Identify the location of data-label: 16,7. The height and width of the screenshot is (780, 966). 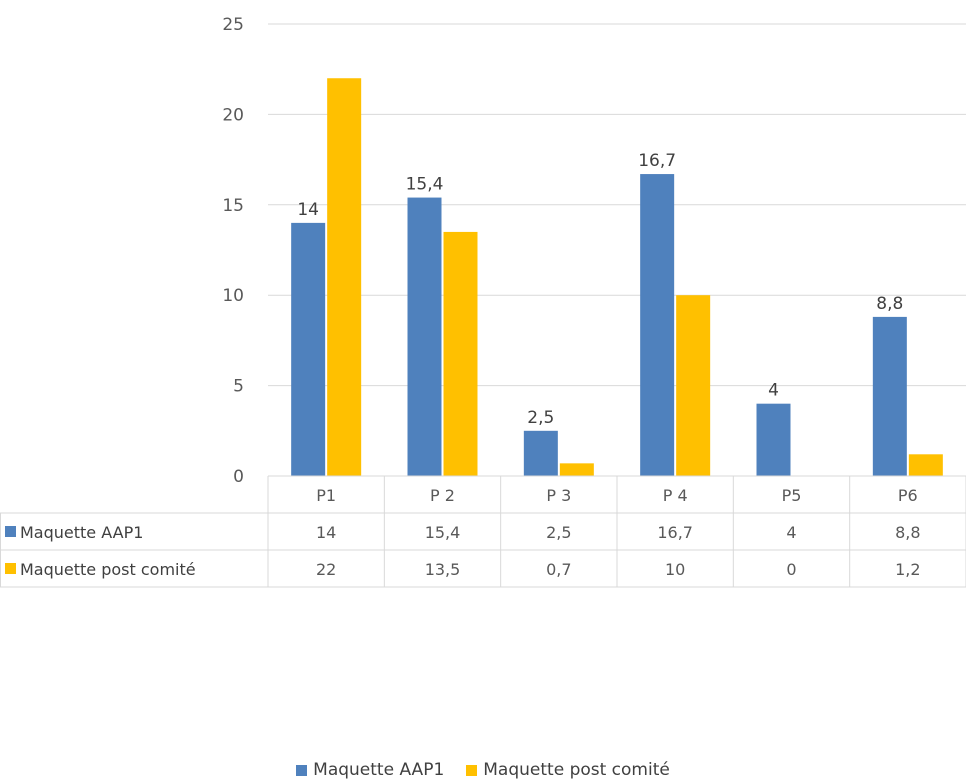
(657, 161).